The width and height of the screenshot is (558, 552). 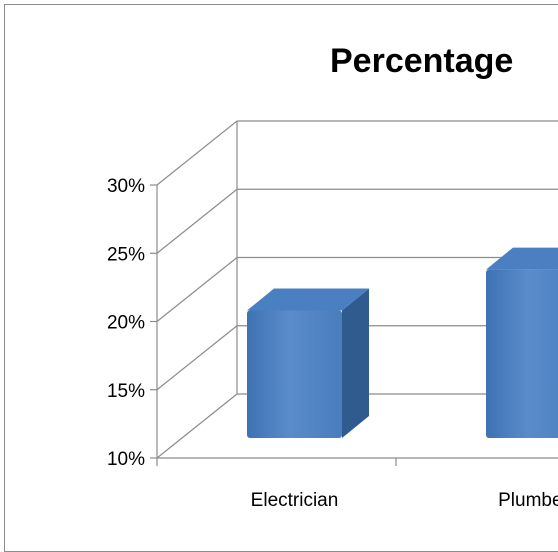 What do you see at coordinates (421, 61) in the screenshot?
I see `chart-title: Percentage` at bounding box center [421, 61].